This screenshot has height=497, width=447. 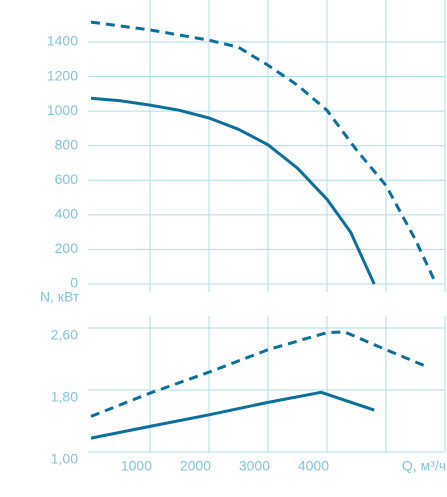 I want to click on y-tick-label: 0, so click(x=74, y=283).